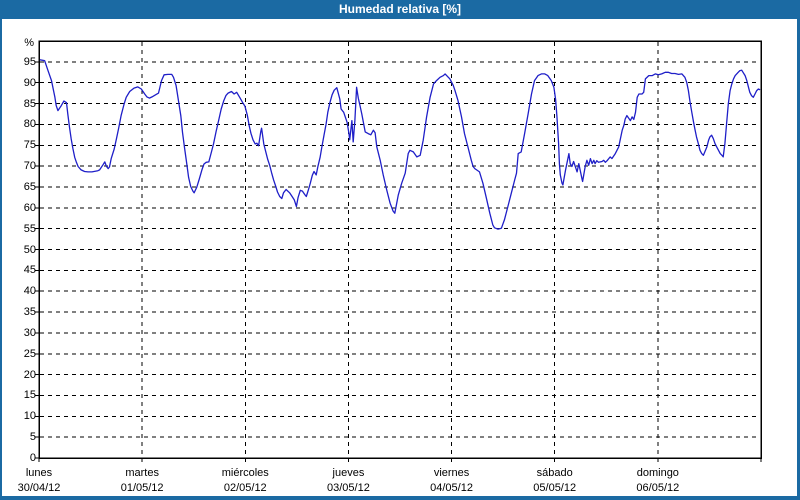 Image resolution: width=800 pixels, height=500 pixels. Describe the element at coordinates (657, 473) in the screenshot. I see `x-day-label: domingo` at that location.